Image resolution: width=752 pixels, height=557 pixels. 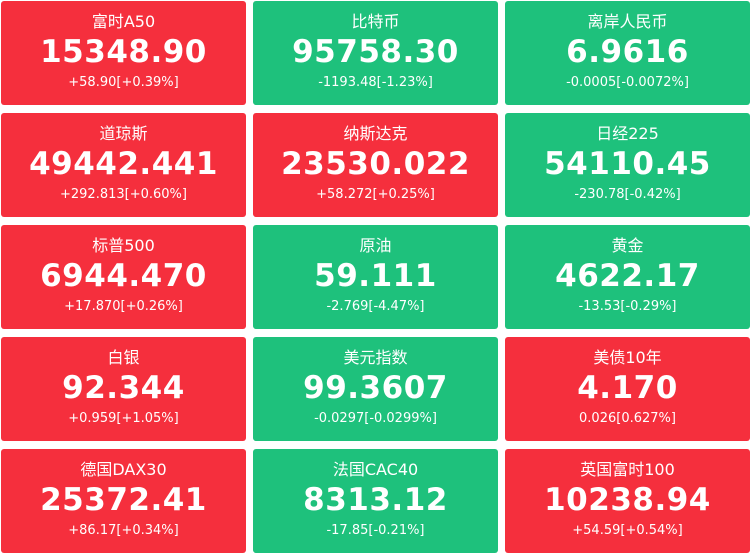 I want to click on quote-price: 95758.30, so click(x=375, y=52).